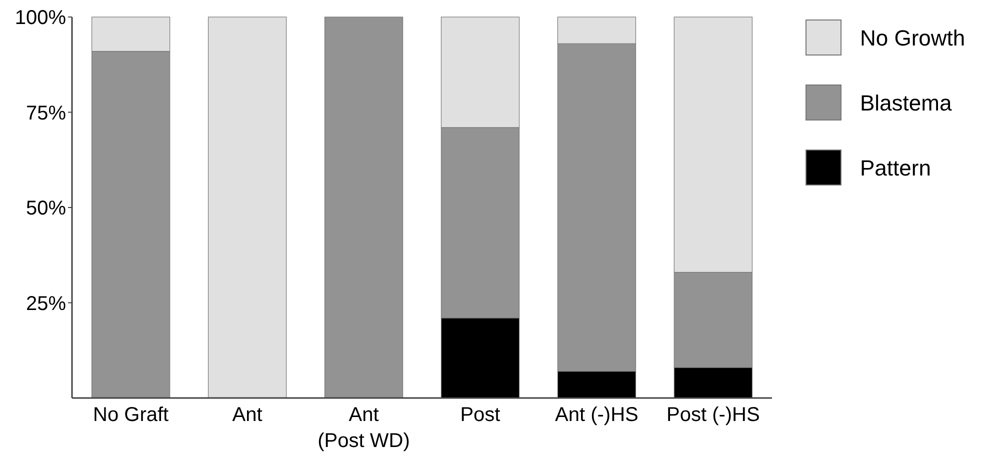 This screenshot has width=990, height=456. Describe the element at coordinates (46, 303) in the screenshot. I see `y-tick-label: 25%` at that location.